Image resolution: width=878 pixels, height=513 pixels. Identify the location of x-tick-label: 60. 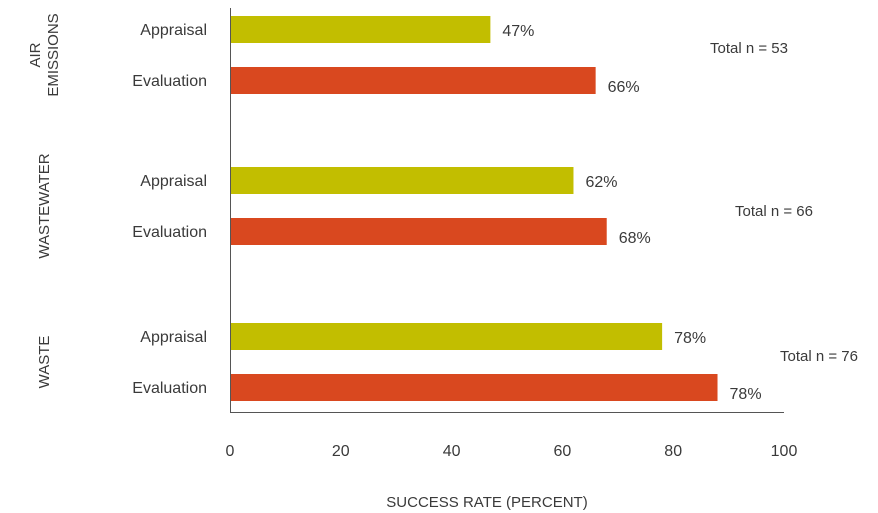
(563, 451).